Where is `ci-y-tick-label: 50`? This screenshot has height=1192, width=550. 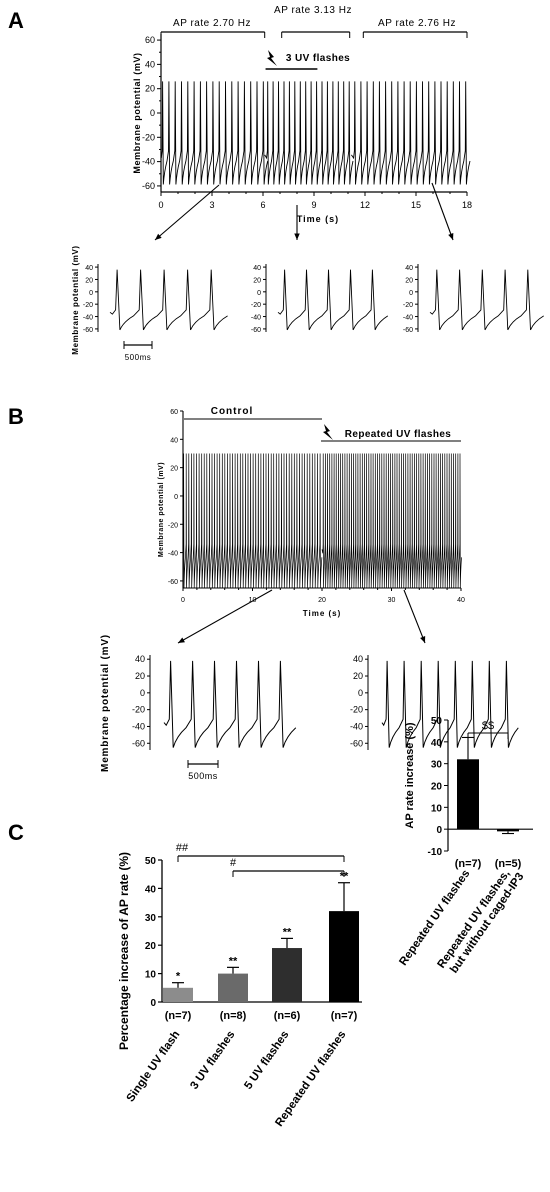 ci-y-tick-label: 50 is located at coordinates (437, 721).